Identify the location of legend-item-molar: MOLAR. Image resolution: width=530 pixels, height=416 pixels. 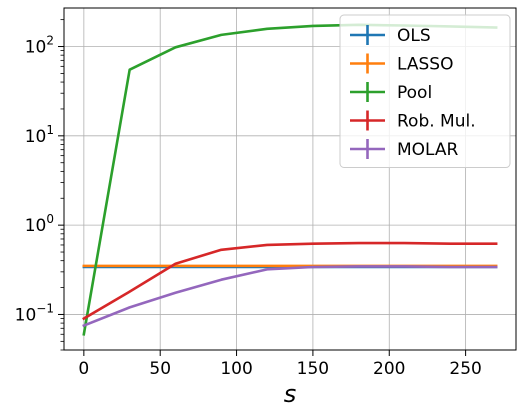
(404, 149).